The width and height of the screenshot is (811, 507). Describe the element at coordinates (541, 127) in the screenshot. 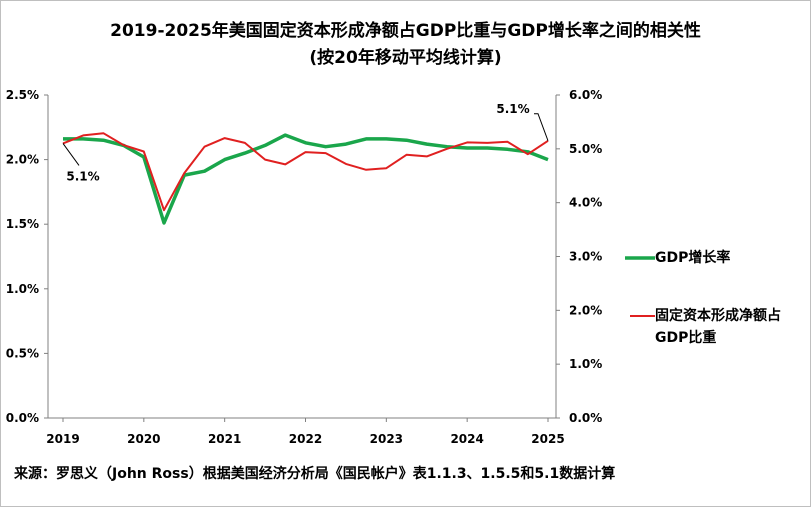

I see `annotation-leader-end` at that location.